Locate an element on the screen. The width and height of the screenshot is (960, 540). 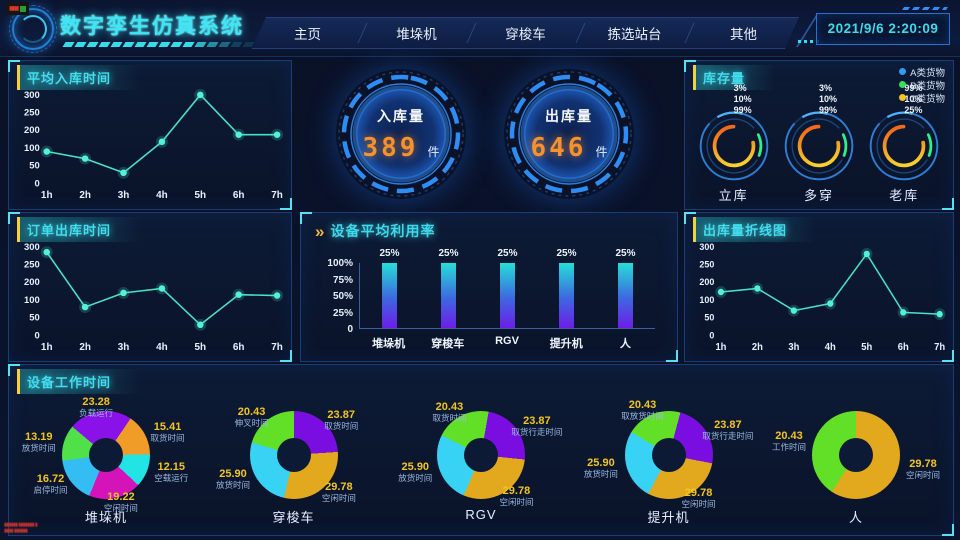
watermark-text: ▮▮▮▮▮▮ ▮▮▮▮▮▮▮ ▮ ▮▮▮▮ ▮▮▮▮▮▮ is located at coordinates (21, 528).